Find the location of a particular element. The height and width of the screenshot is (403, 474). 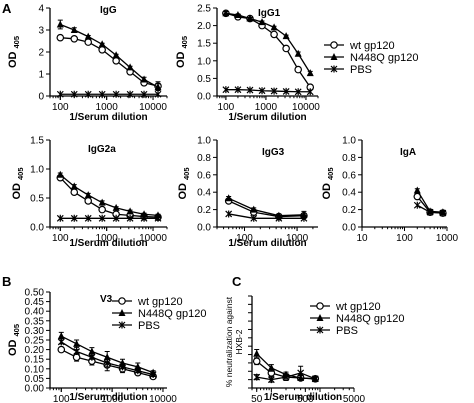

legend-entry-pbs: PBS is located at coordinates (347, 331).